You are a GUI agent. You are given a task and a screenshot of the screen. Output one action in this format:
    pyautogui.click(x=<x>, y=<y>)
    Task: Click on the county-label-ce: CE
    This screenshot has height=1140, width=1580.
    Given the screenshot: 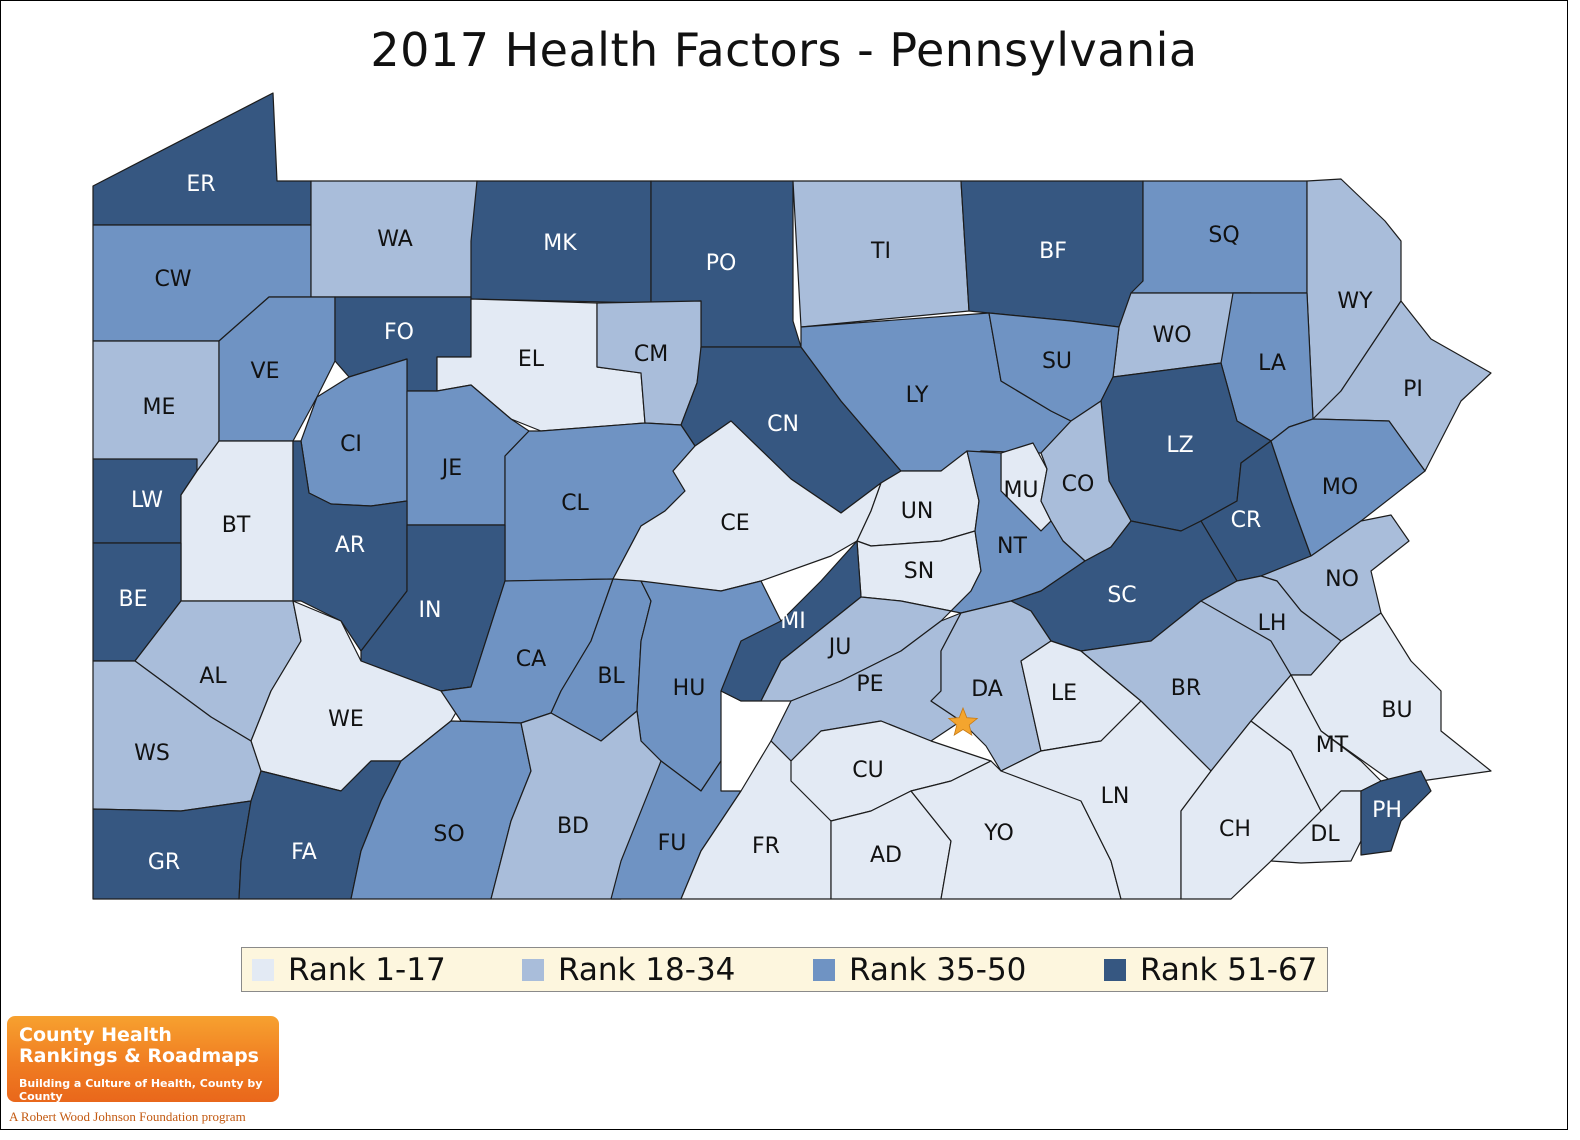 What is the action you would take?
    pyautogui.click(x=734, y=523)
    